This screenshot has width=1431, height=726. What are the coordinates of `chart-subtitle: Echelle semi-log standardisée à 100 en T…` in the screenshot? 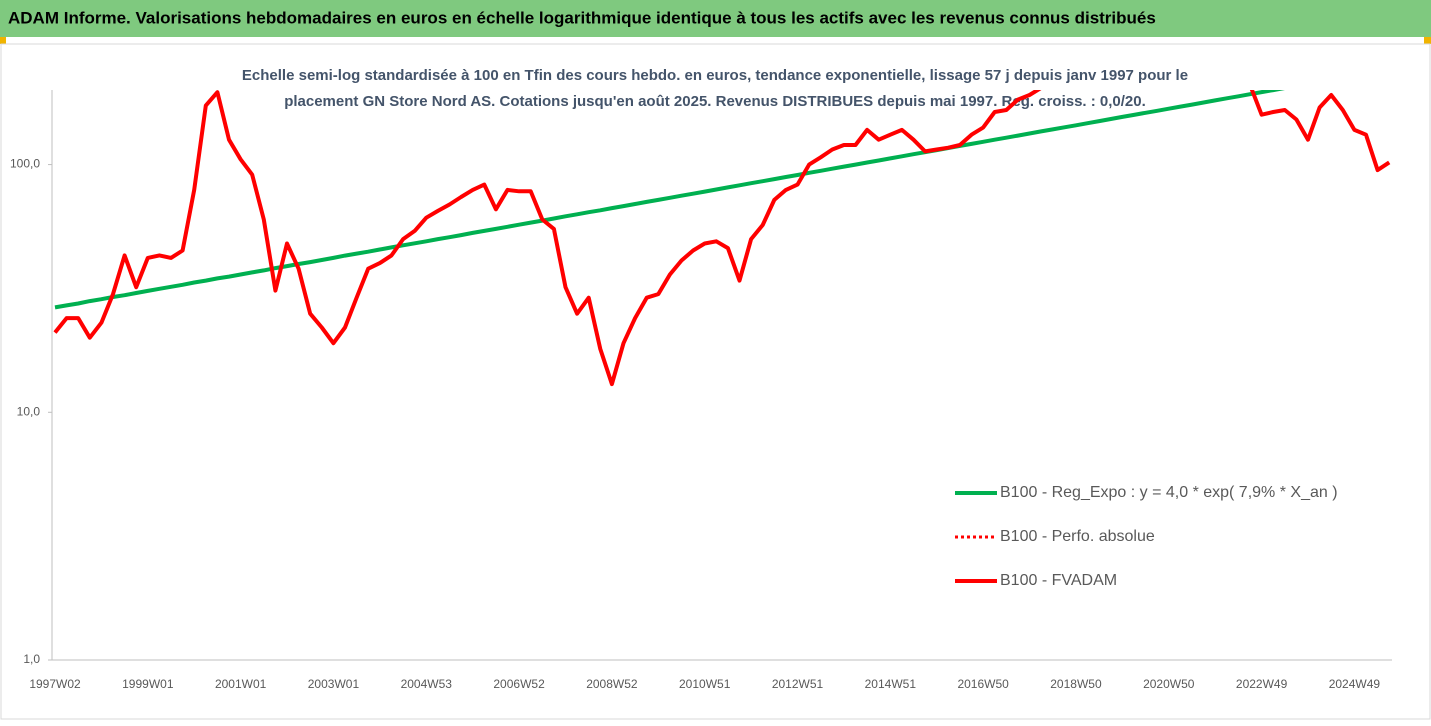 It's located at (715, 75).